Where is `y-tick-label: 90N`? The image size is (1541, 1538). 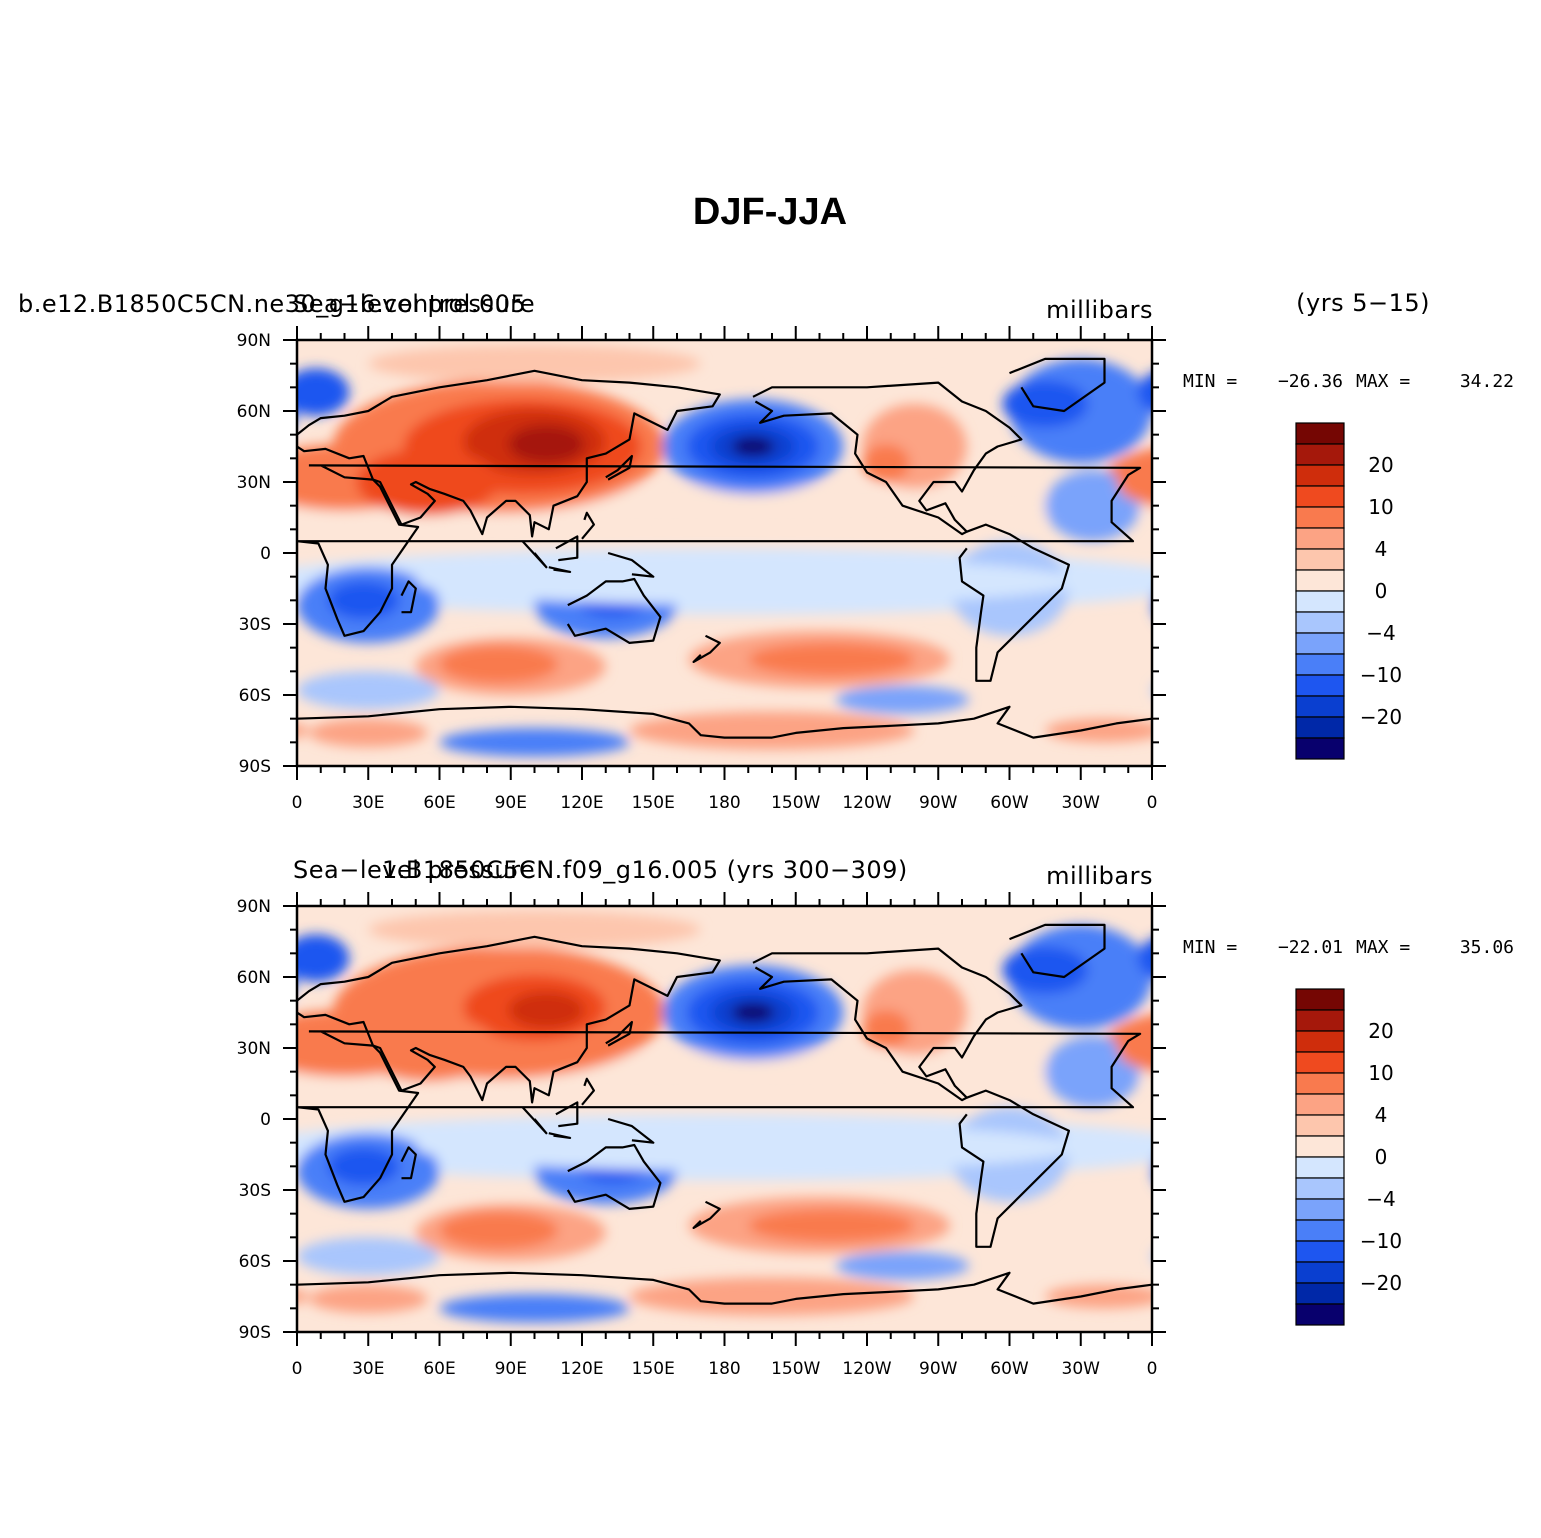 y-tick-label: 90N is located at coordinates (254, 907).